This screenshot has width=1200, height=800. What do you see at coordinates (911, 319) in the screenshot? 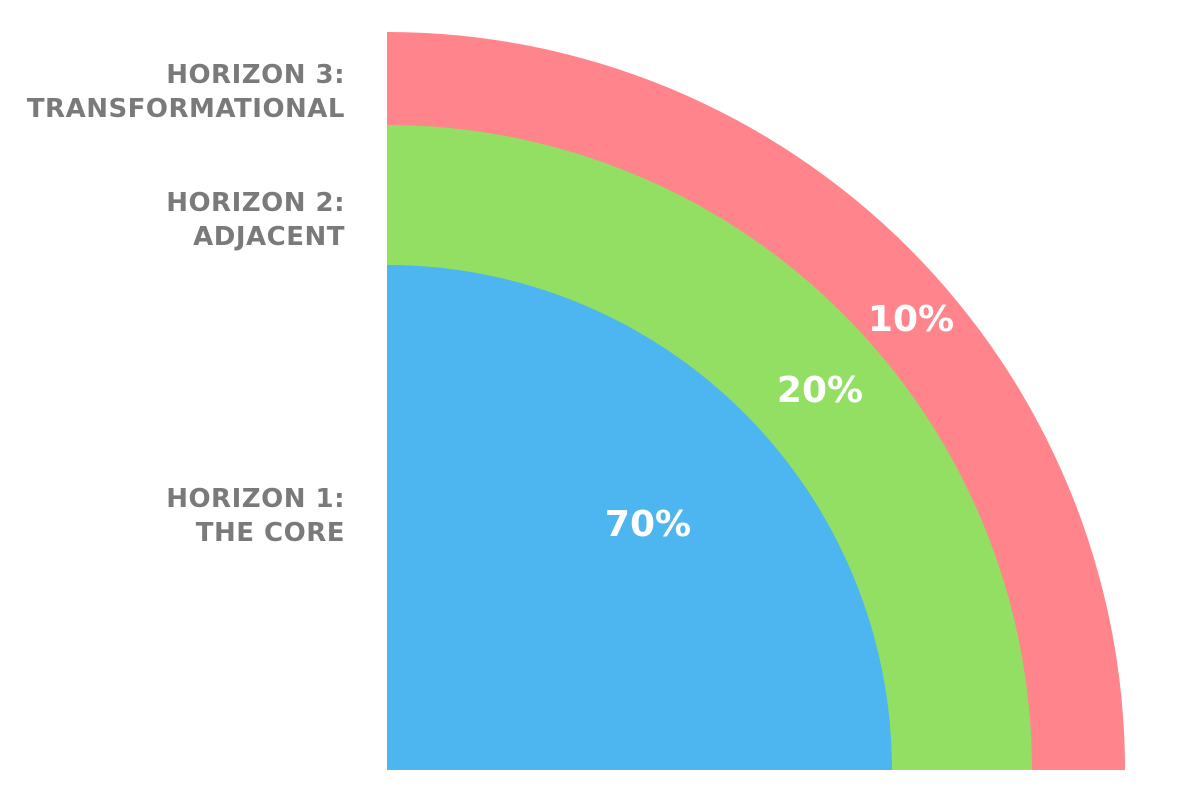
I see `percent-label-horizon-3: 10%` at bounding box center [911, 319].